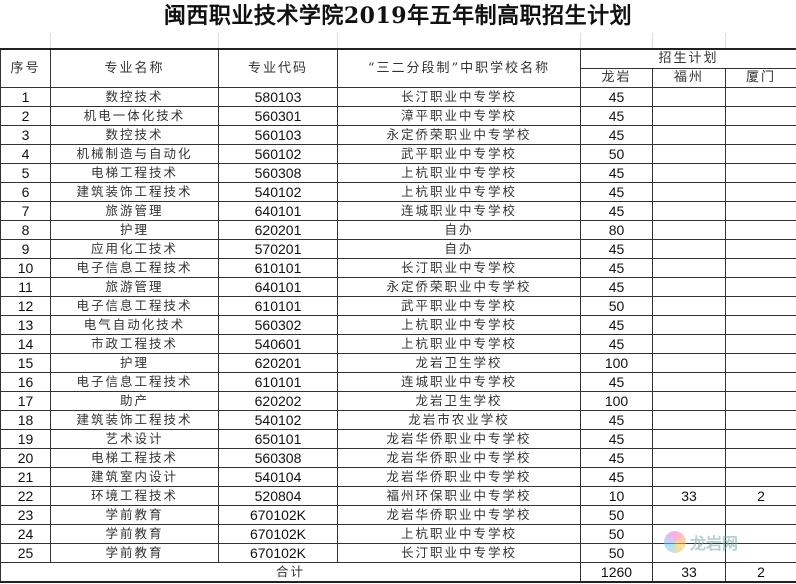 This screenshot has height=584, width=796. Describe the element at coordinates (459, 401) in the screenshot. I see `cell-school: 龙岩卫生学校` at that location.